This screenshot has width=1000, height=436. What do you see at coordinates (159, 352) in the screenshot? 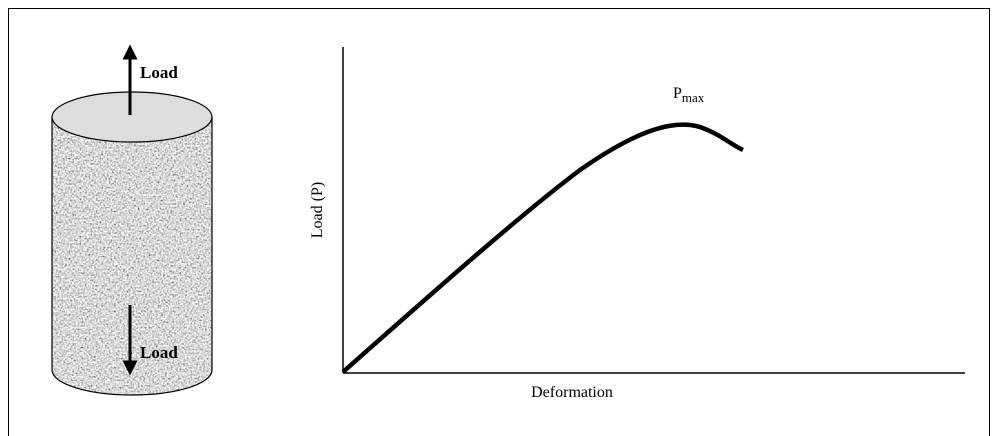
I see `load-label-bottom: Load` at bounding box center [159, 352].